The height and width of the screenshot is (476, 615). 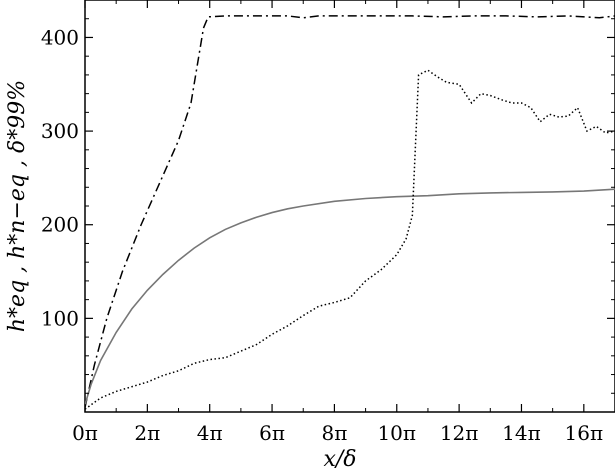 What do you see at coordinates (60, 131) in the screenshot?
I see `y-tick-label: 300` at bounding box center [60, 131].